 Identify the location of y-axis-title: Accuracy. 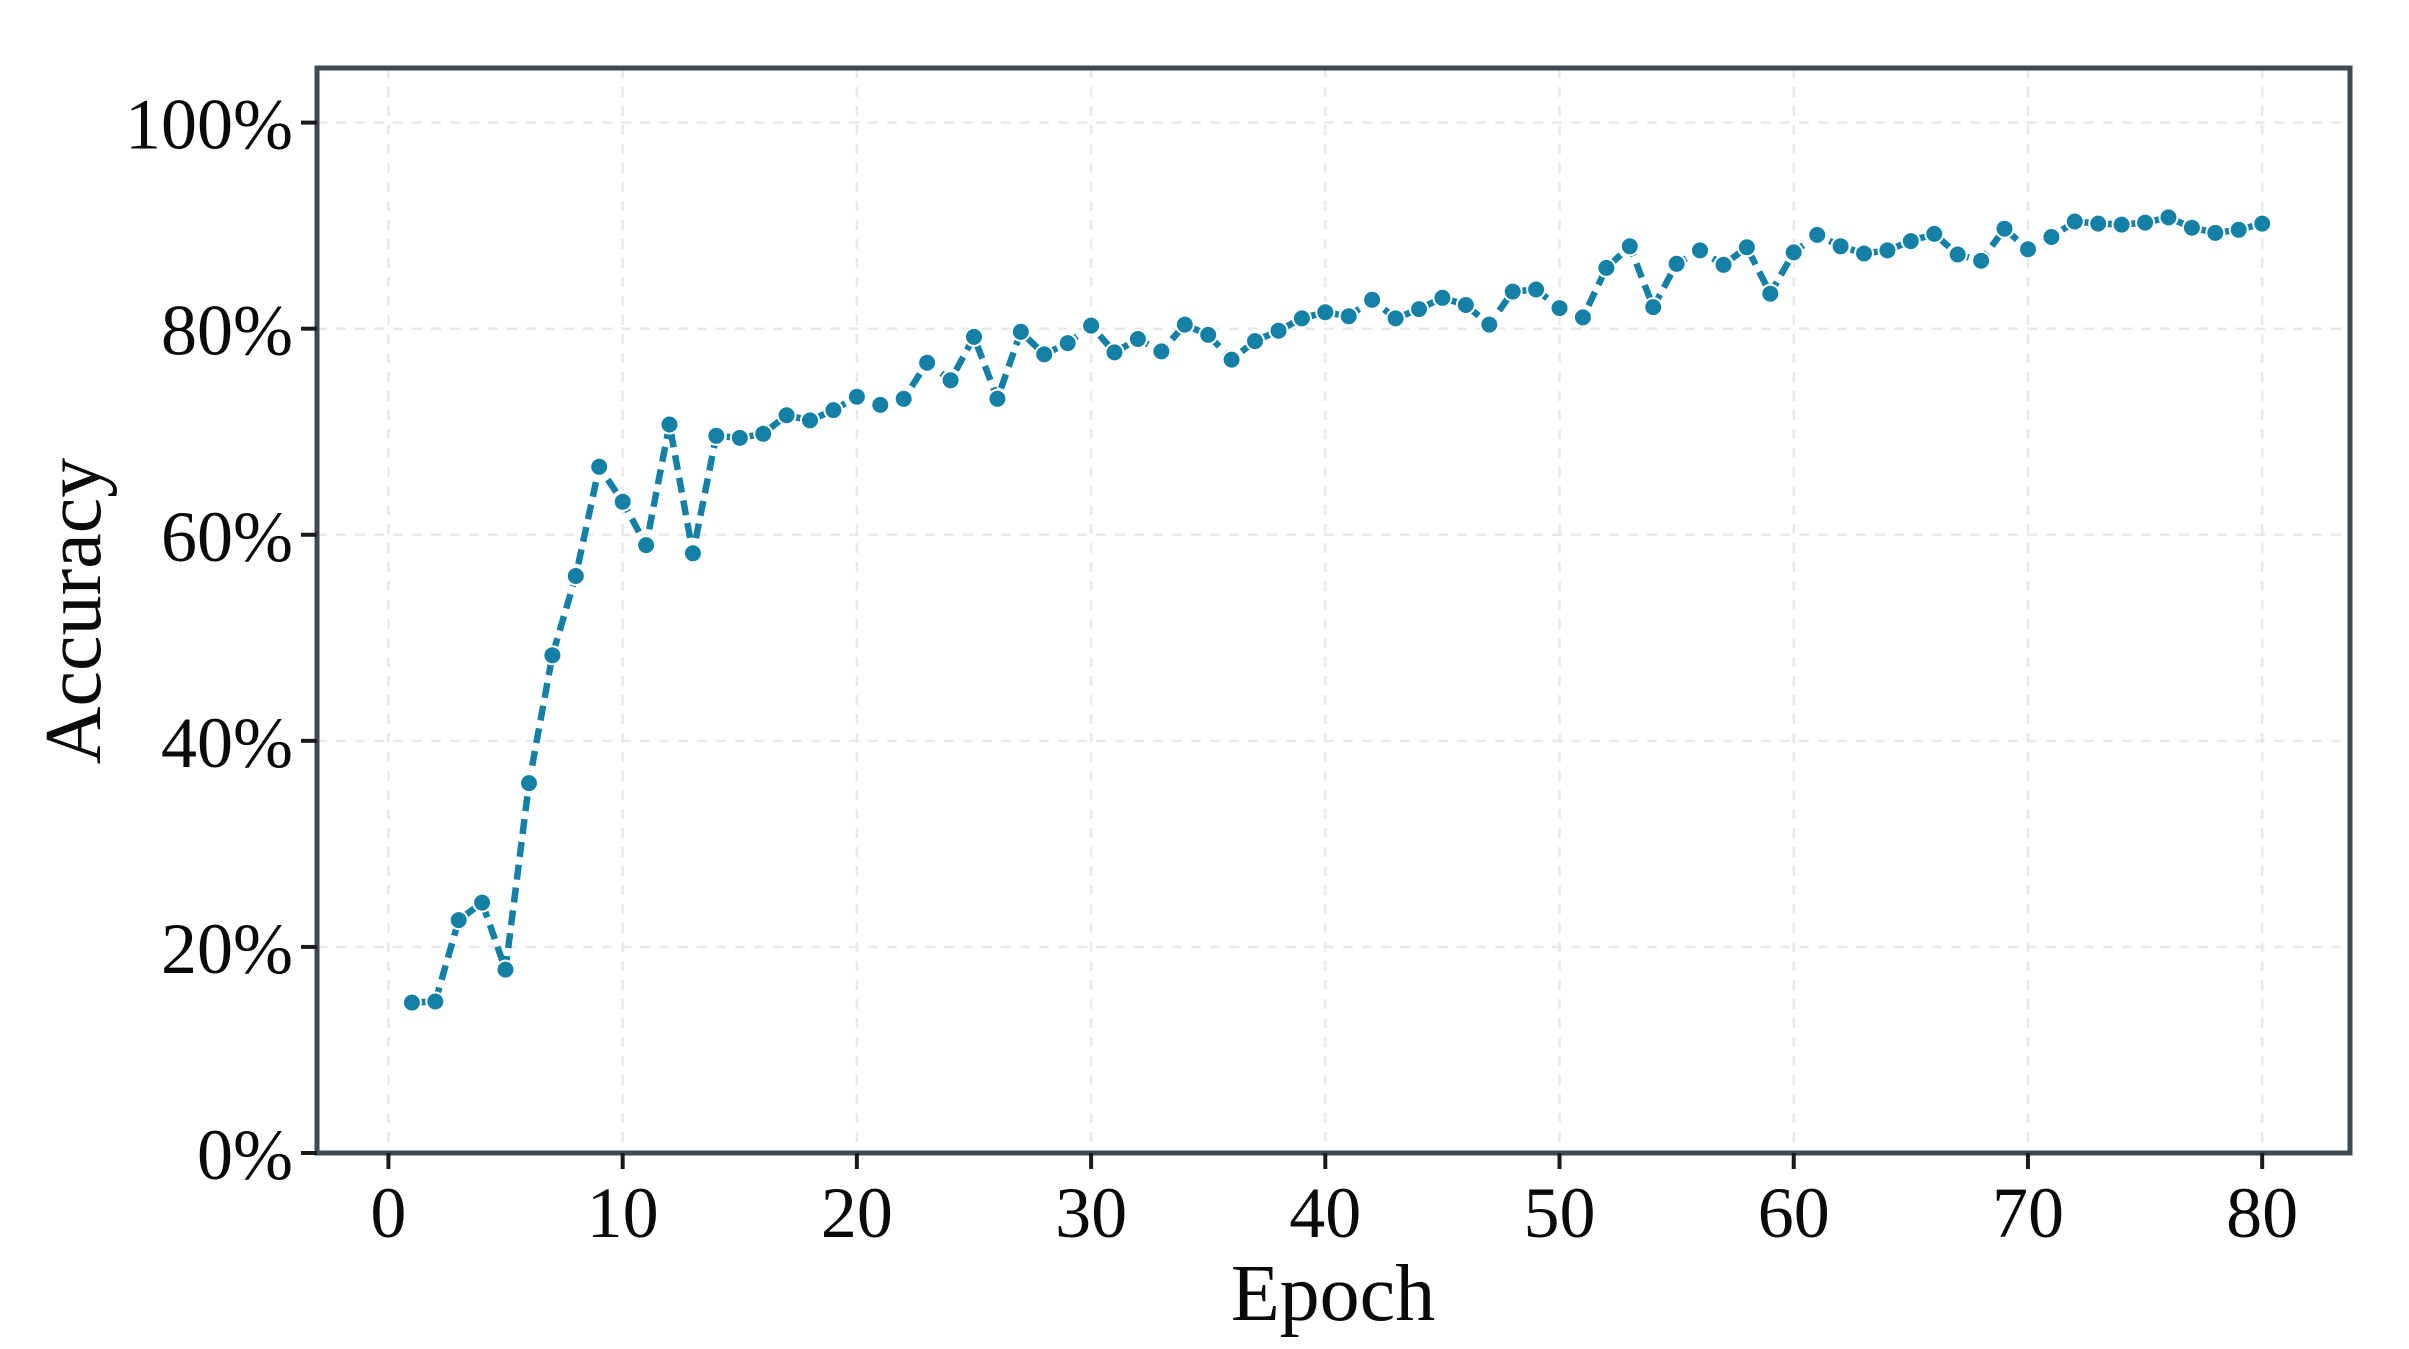
(74, 611).